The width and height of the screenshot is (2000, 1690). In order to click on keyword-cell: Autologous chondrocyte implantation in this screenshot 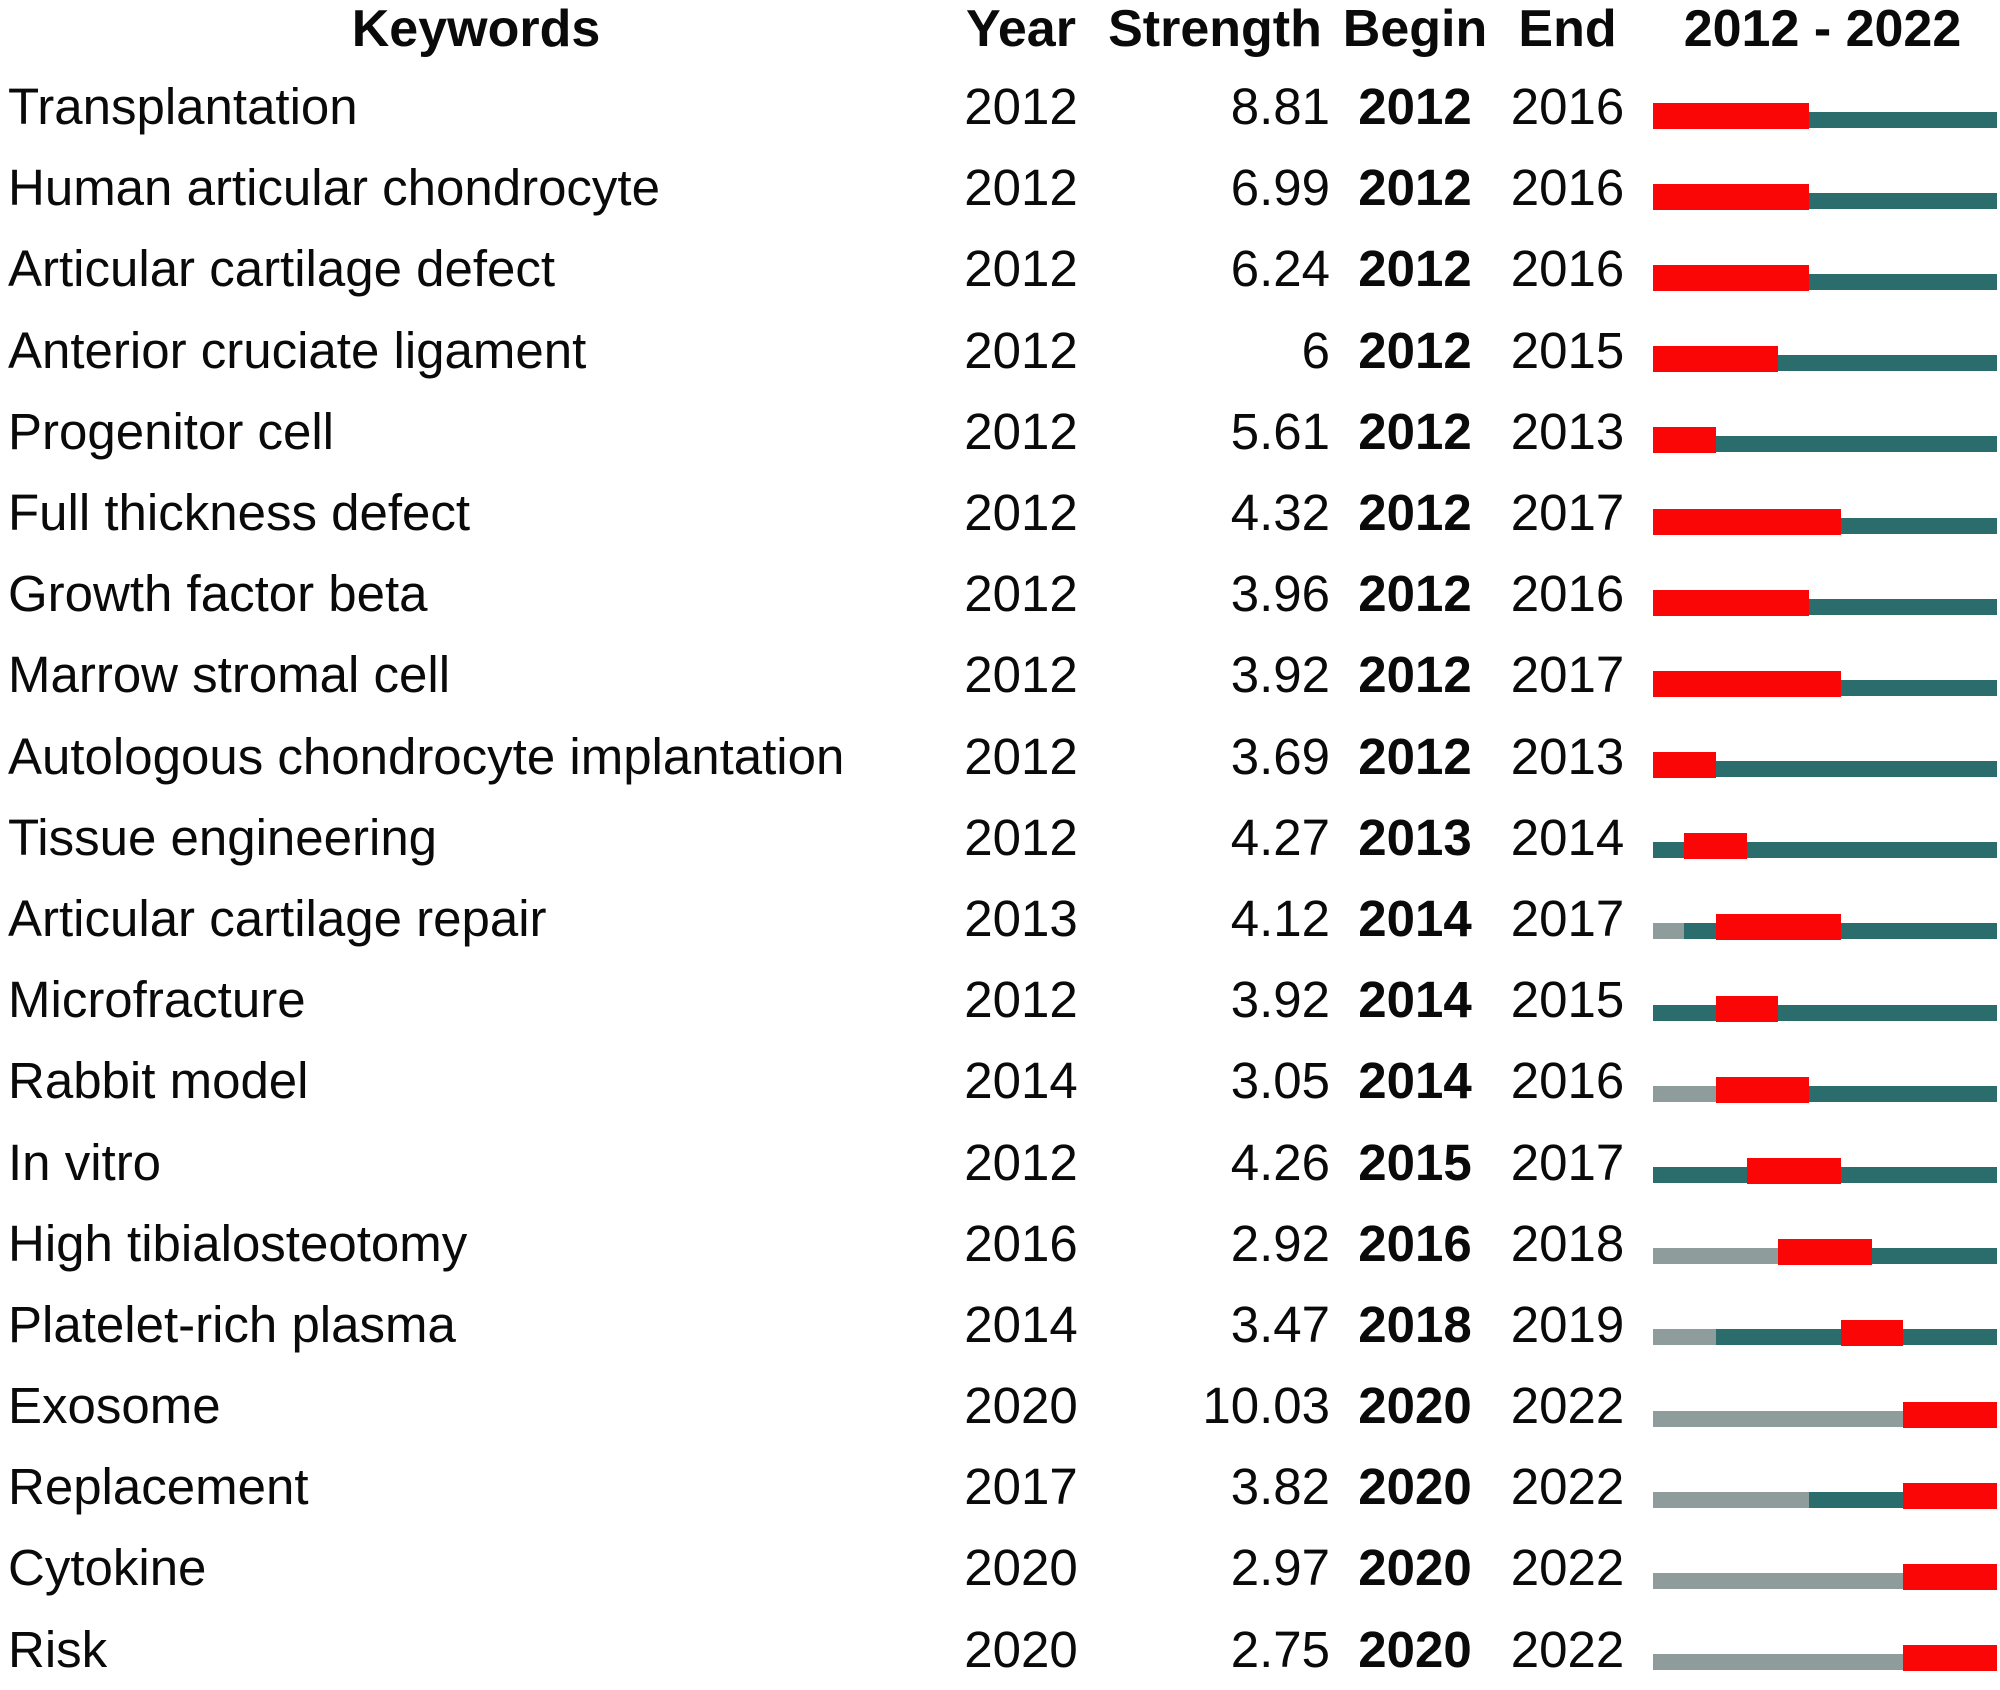, I will do `click(426, 756)`.